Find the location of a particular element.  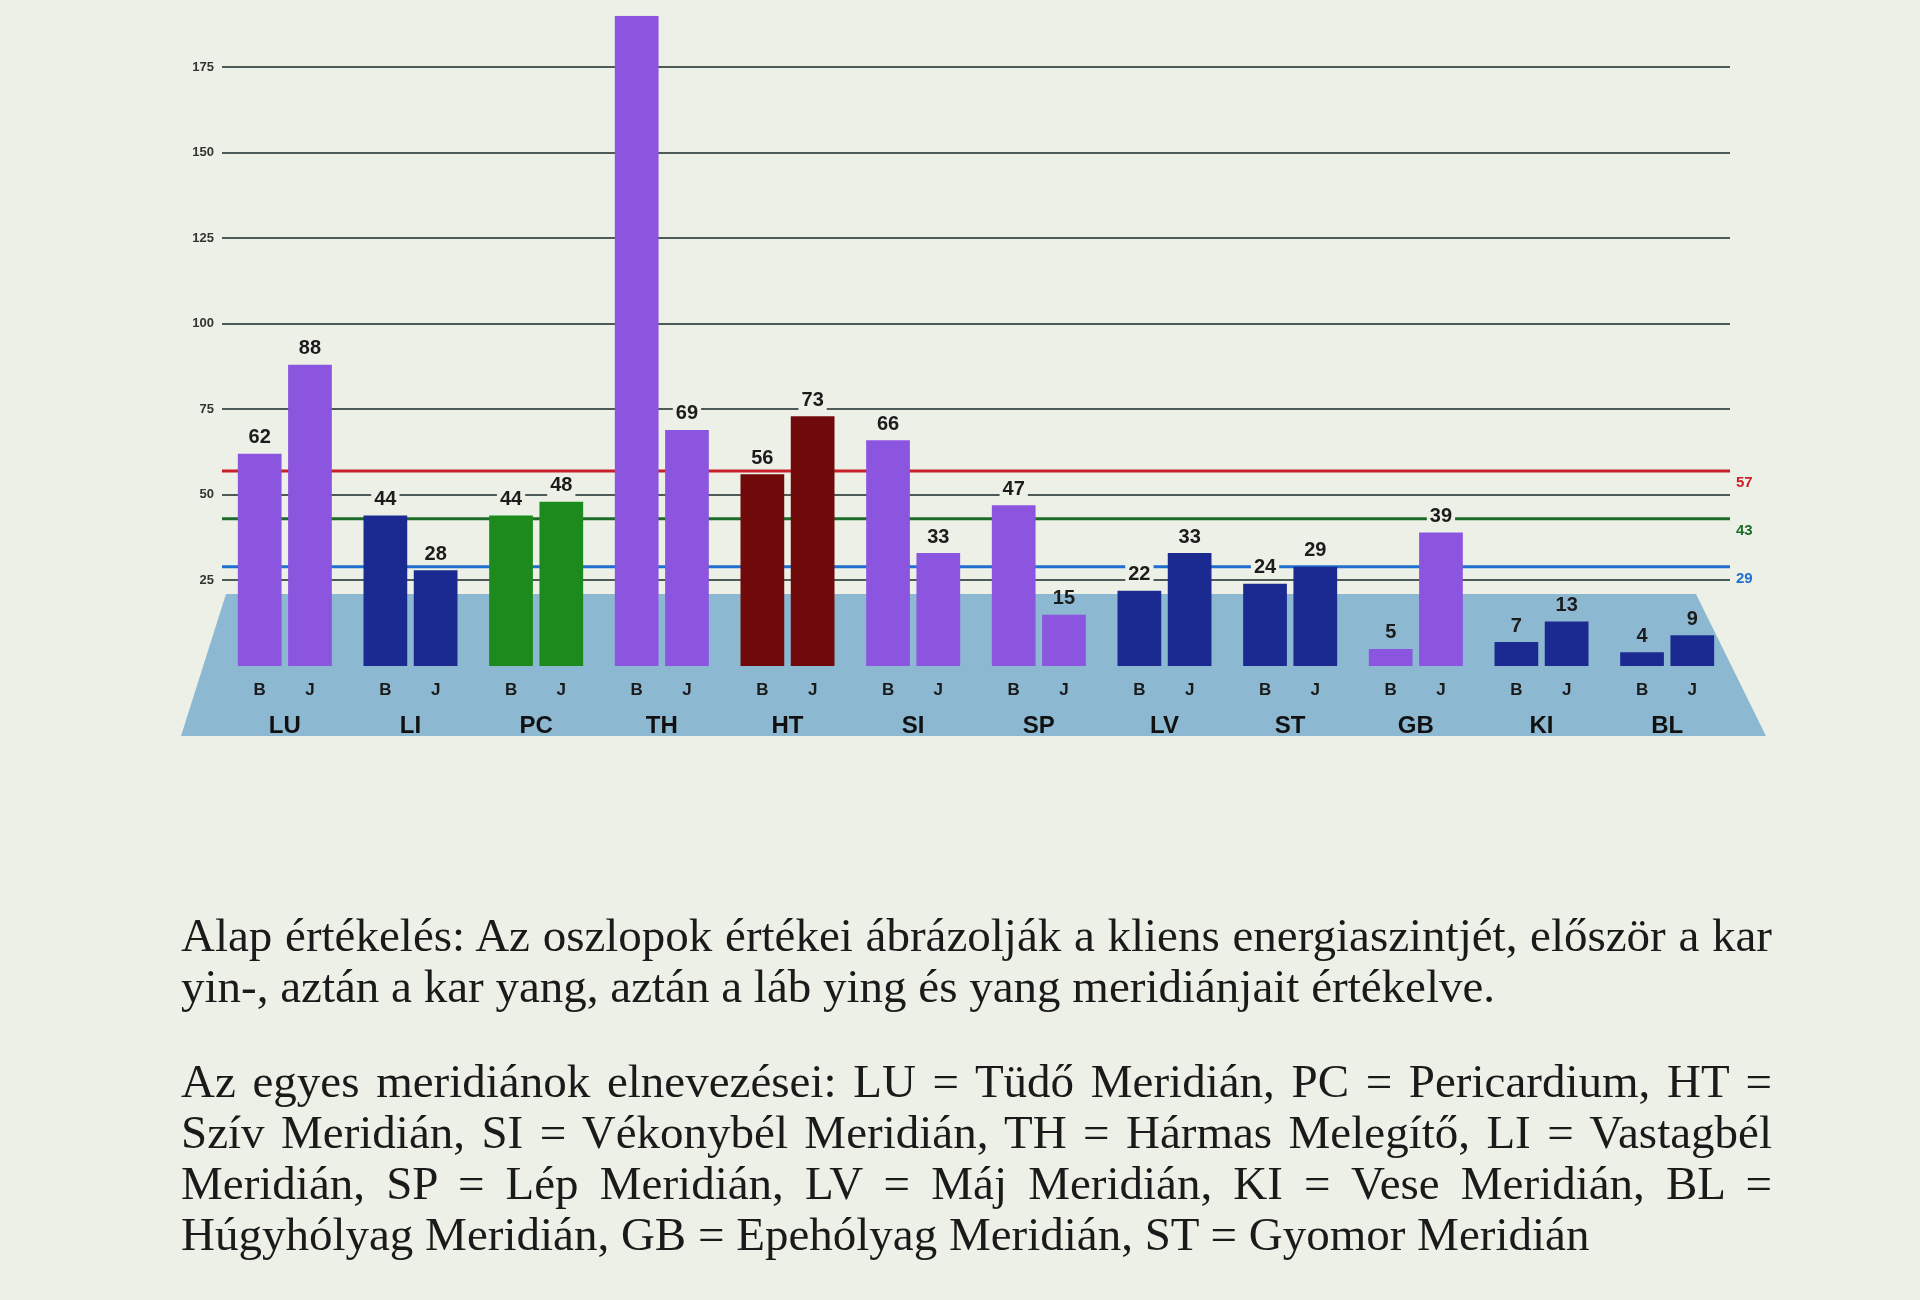

data-label: 48 is located at coordinates (561, 484).